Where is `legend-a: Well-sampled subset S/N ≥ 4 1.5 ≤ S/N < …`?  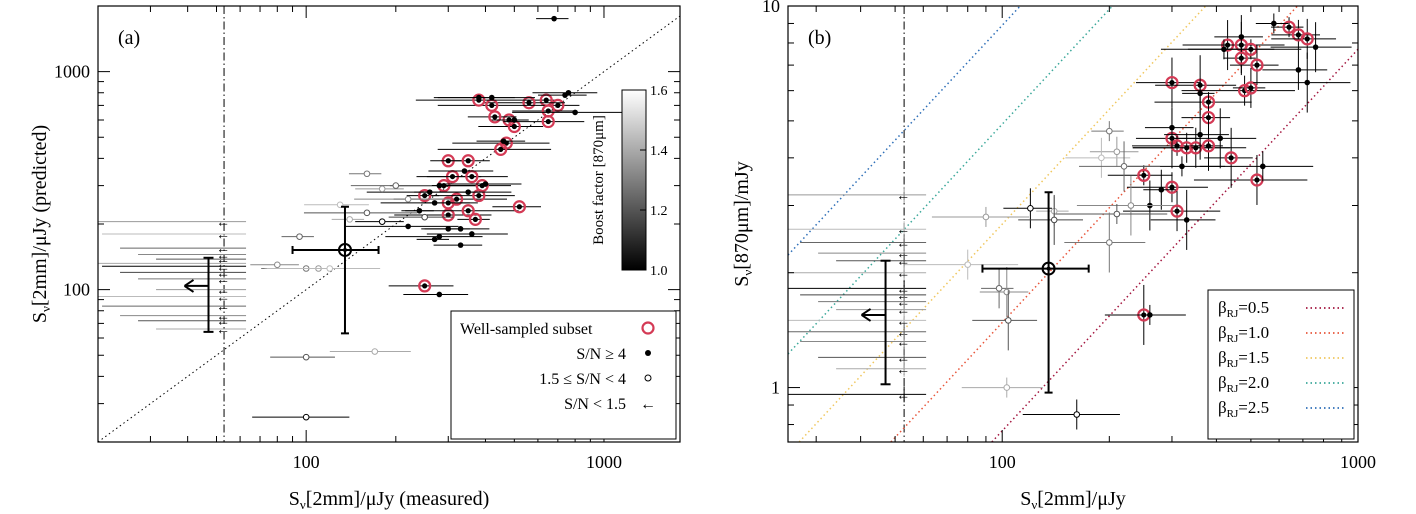
legend-a: Well-sampled subset S/N ≥ 4 1.5 ≤ S/N < … is located at coordinates (563, 375).